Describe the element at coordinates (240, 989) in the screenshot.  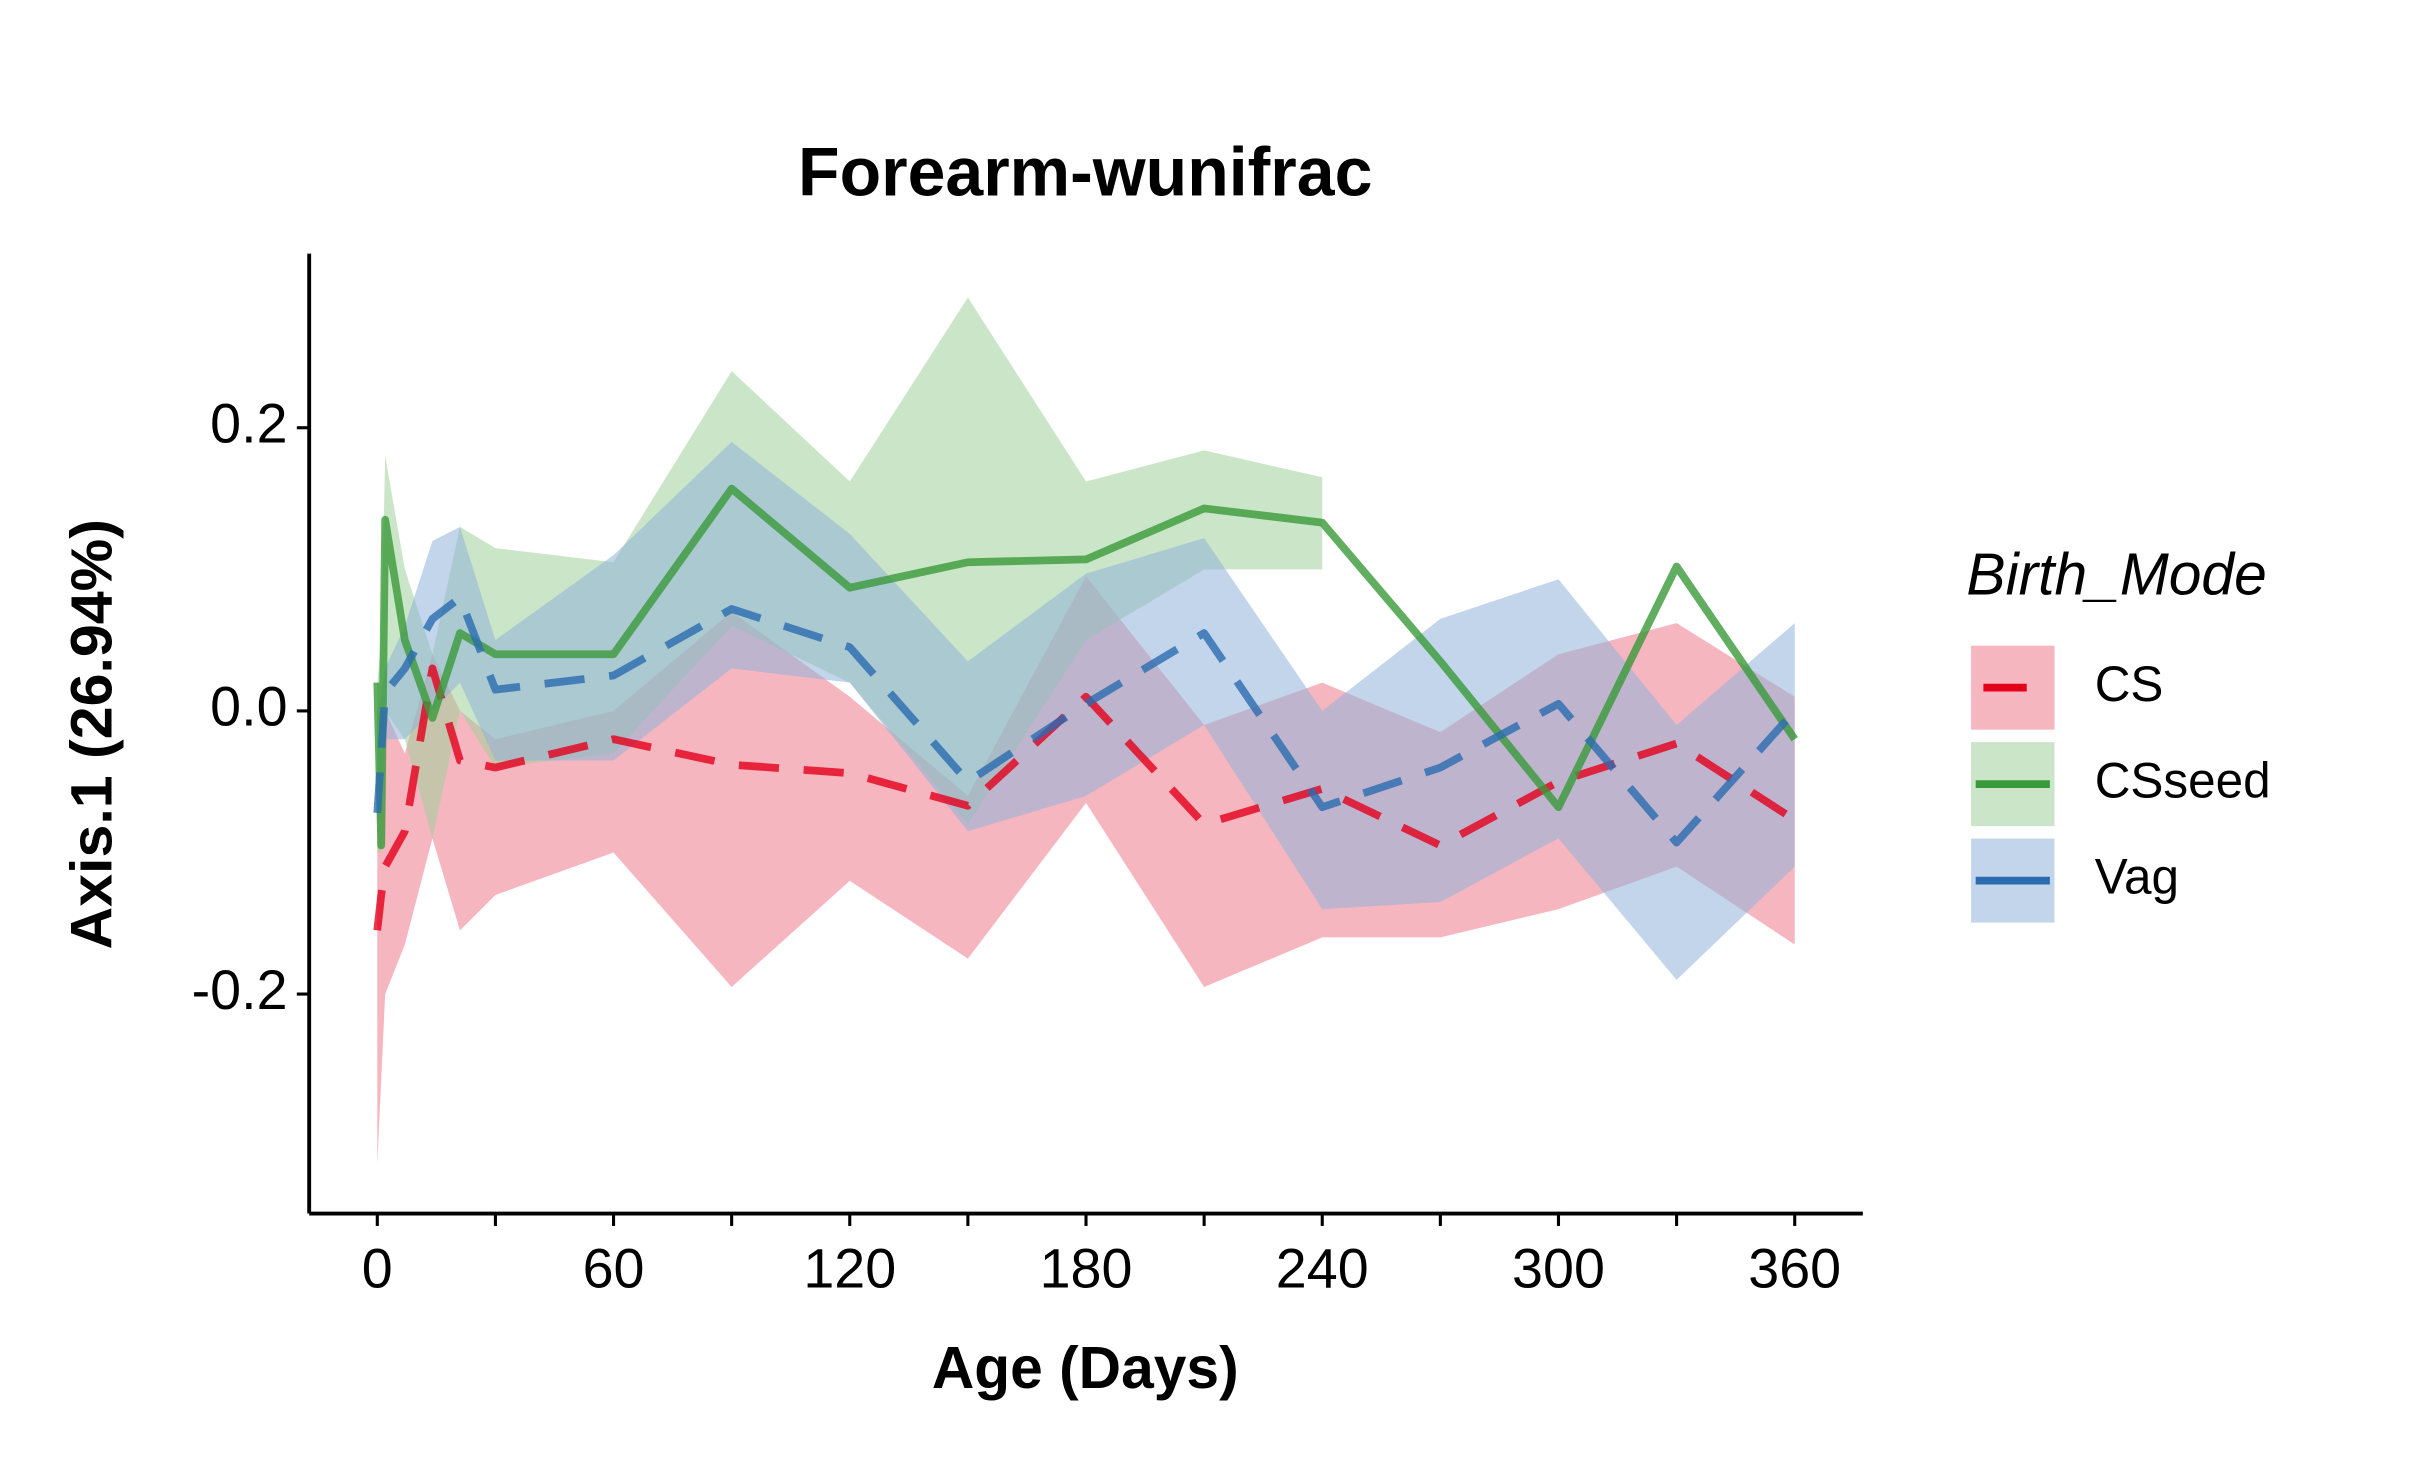
I see `y-tick-label: -0.2` at that location.